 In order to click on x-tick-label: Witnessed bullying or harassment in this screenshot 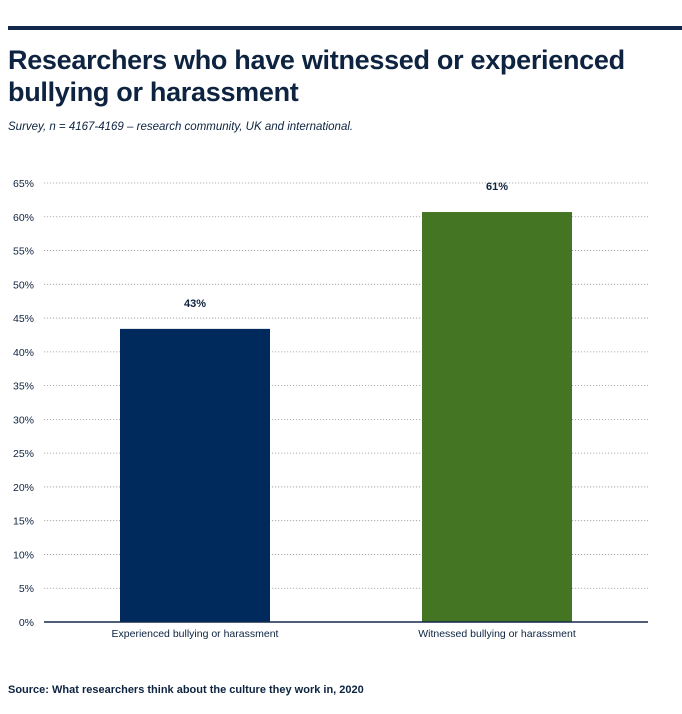, I will do `click(497, 634)`.